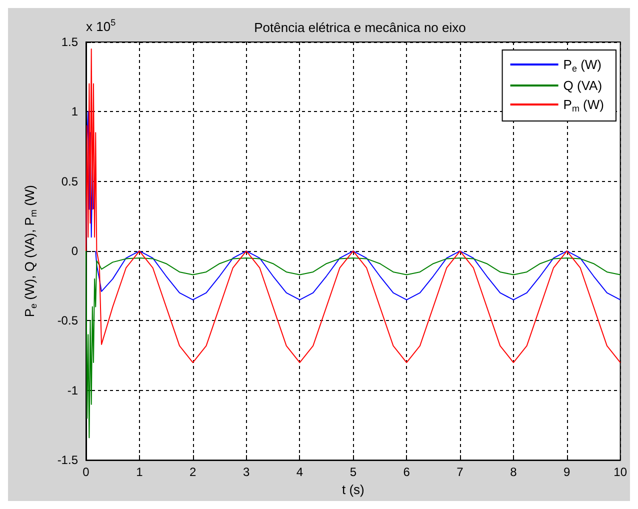  Describe the element at coordinates (140, 472) in the screenshot. I see `x-tick-label: 1` at that location.